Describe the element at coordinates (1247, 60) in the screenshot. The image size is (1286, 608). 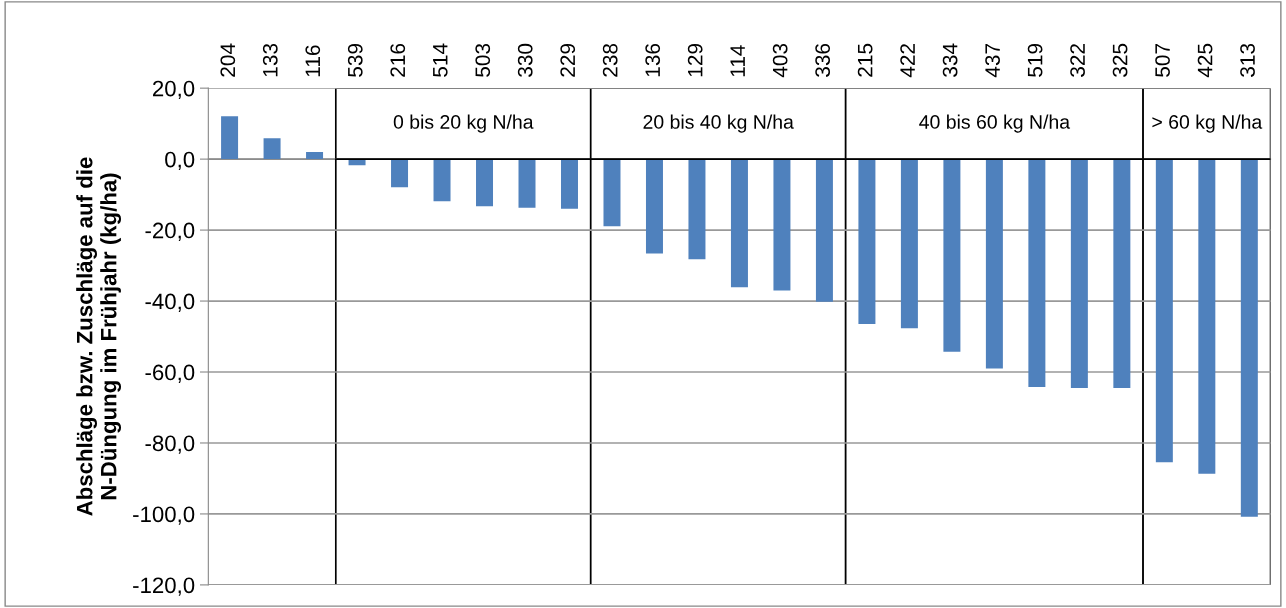
I see `x-tick-label: 313` at that location.